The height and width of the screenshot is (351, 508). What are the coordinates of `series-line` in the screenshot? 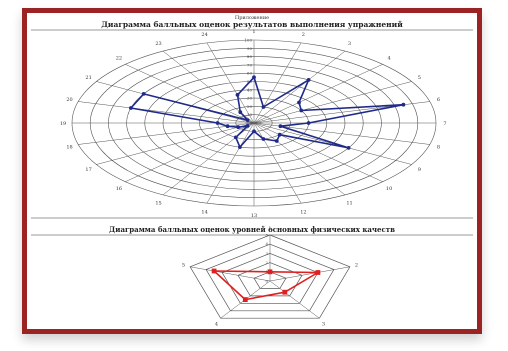 It's located at (266, 285).